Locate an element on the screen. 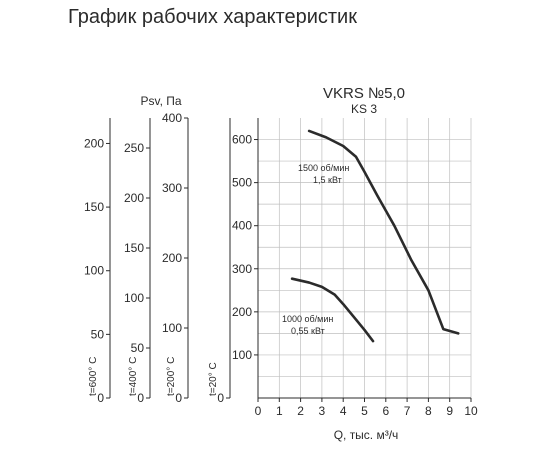 Image resolution: width=550 pixels, height=450 pixels. temperature-tick-label-1-50: 50 is located at coordinates (138, 348).